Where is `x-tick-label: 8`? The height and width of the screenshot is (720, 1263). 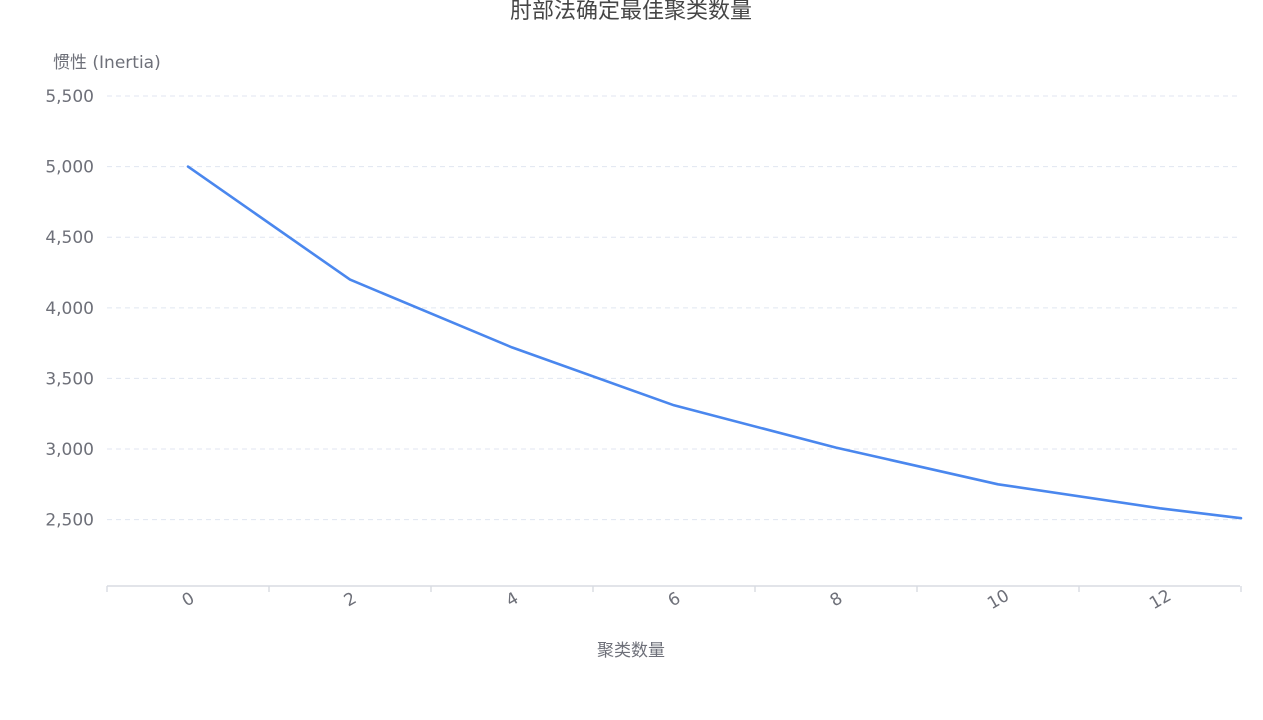
x-tick-label: 8 is located at coordinates (836, 599).